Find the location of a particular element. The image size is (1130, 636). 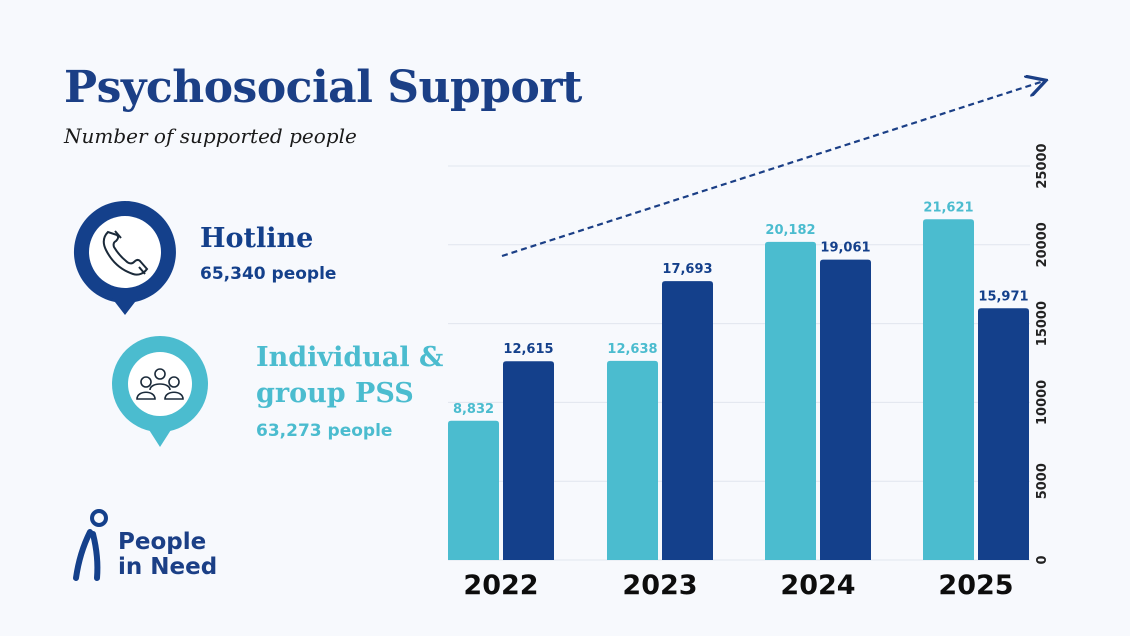

data-label: 20,182 is located at coordinates (790, 230).